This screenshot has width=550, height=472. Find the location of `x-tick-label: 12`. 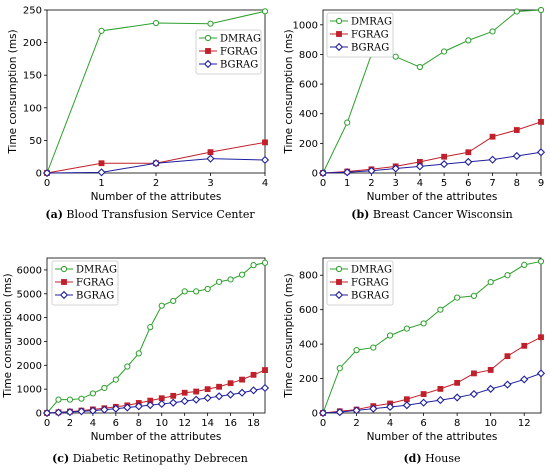

x-tick-label: 12 is located at coordinates (184, 423).